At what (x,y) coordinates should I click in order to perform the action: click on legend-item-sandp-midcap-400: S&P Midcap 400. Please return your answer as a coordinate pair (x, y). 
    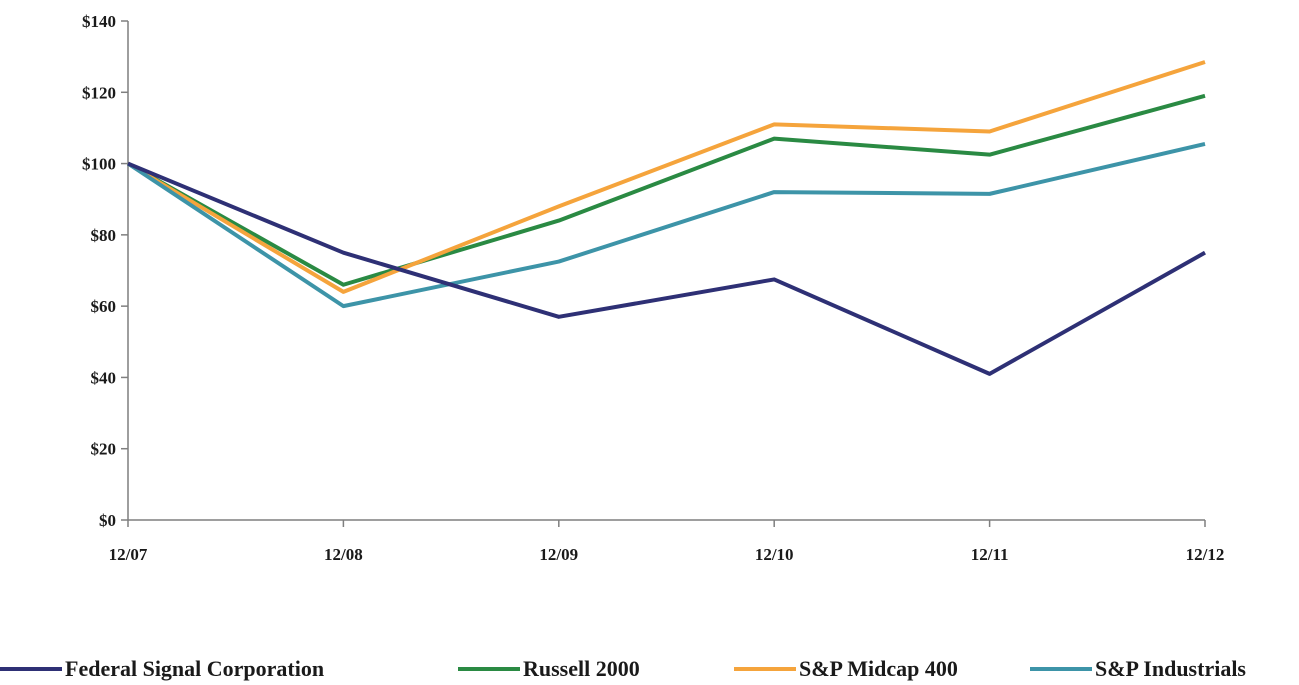
    Looking at the image, I should click on (846, 669).